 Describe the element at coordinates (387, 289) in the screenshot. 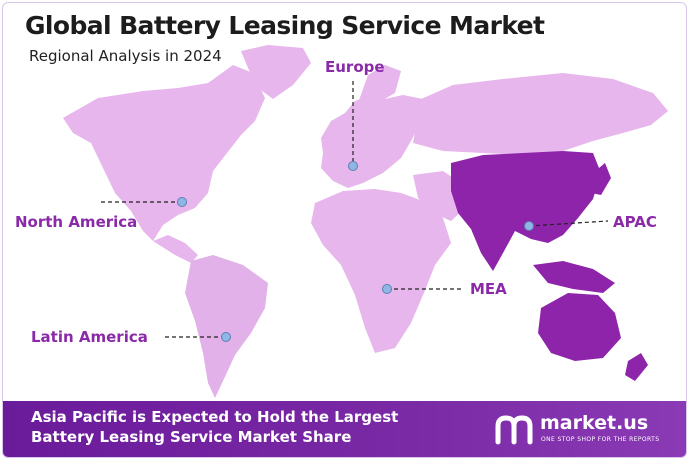

I see `mea-marker` at that location.